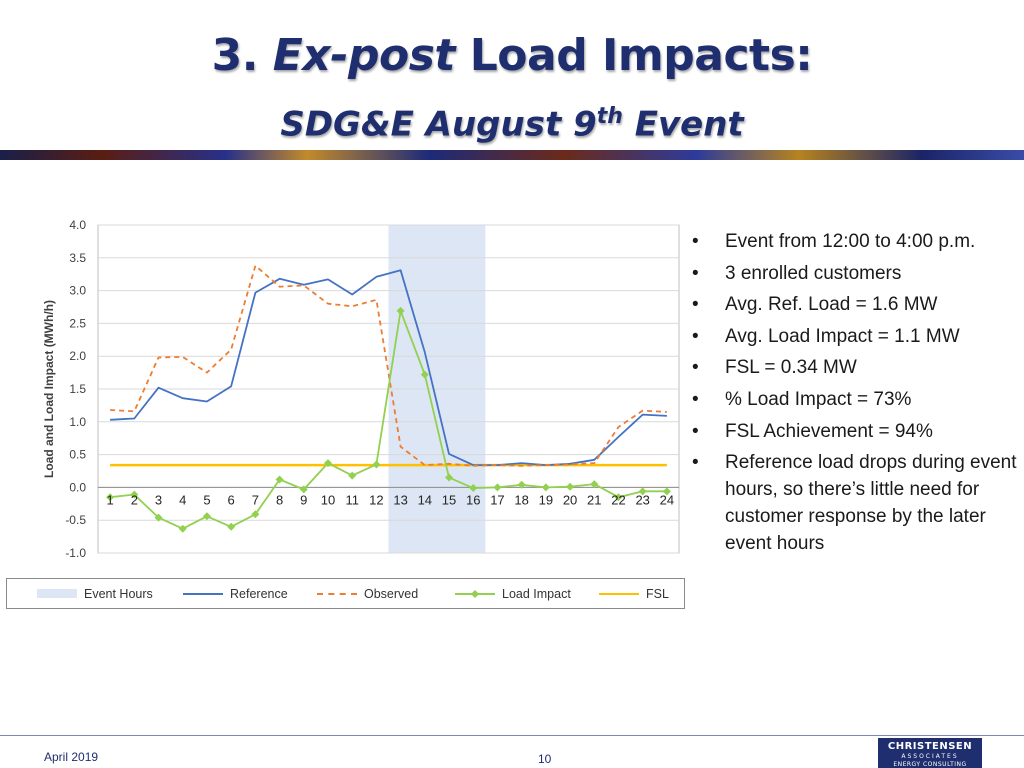  What do you see at coordinates (182, 499) in the screenshot?
I see `x-tick-label: 4` at bounding box center [182, 499].